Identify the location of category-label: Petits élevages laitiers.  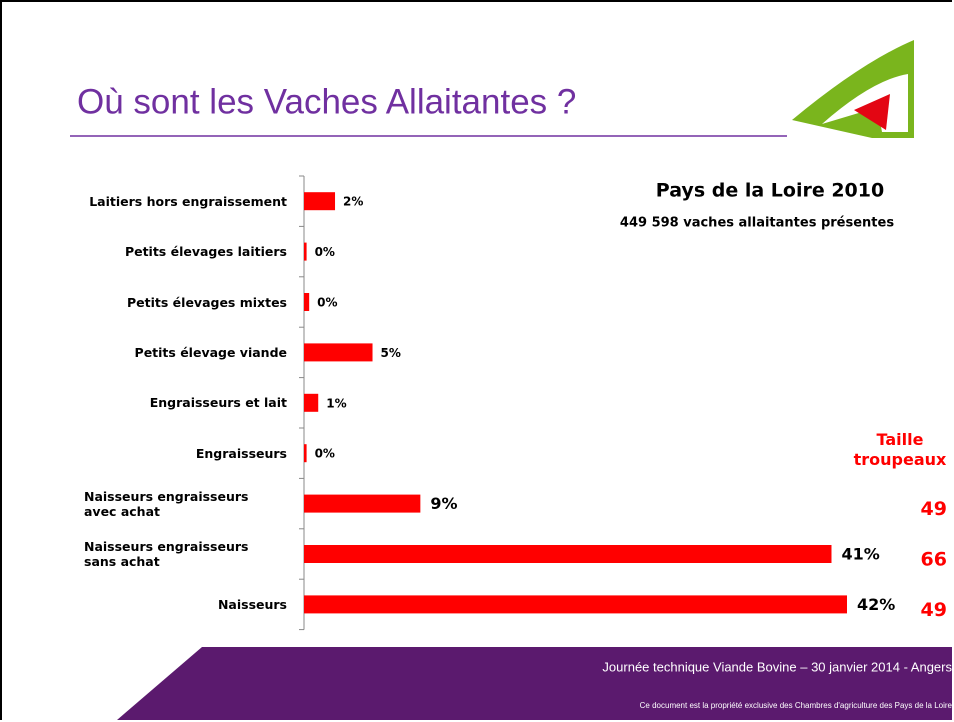
(205, 252).